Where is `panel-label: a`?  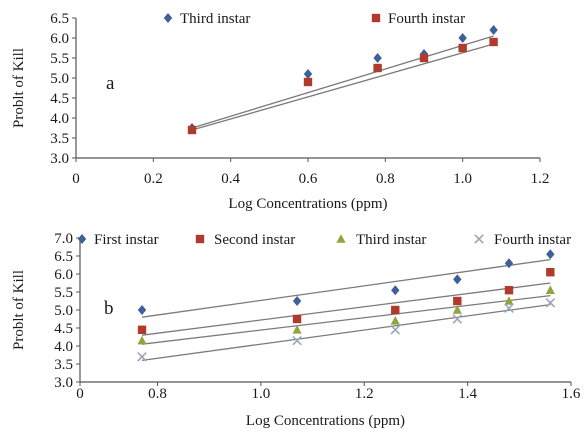 panel-label: a is located at coordinates (110, 83).